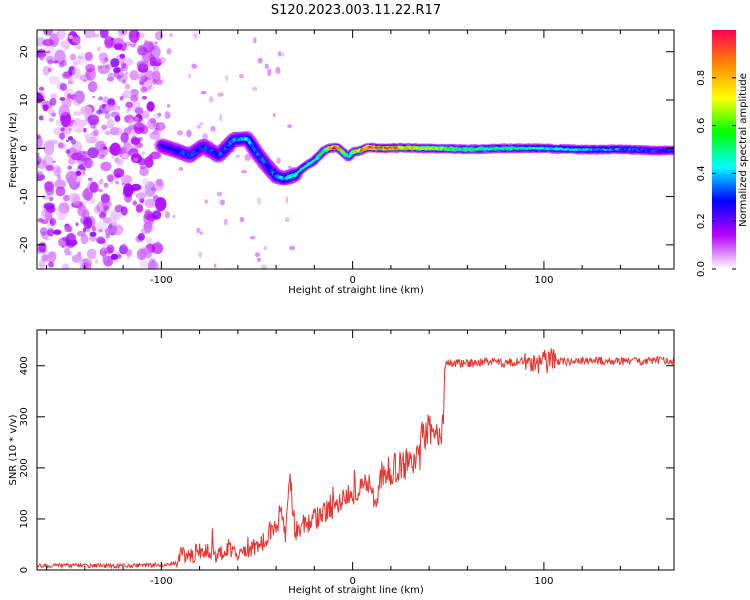 The width and height of the screenshot is (750, 600). Describe the element at coordinates (24, 100) in the screenshot. I see `spectrogram-y-tick-label: 10` at that location.